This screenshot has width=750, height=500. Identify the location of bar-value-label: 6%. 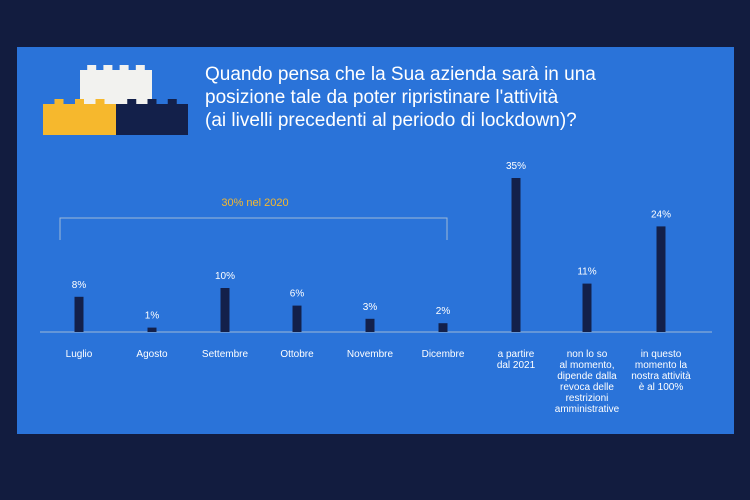
(297, 294).